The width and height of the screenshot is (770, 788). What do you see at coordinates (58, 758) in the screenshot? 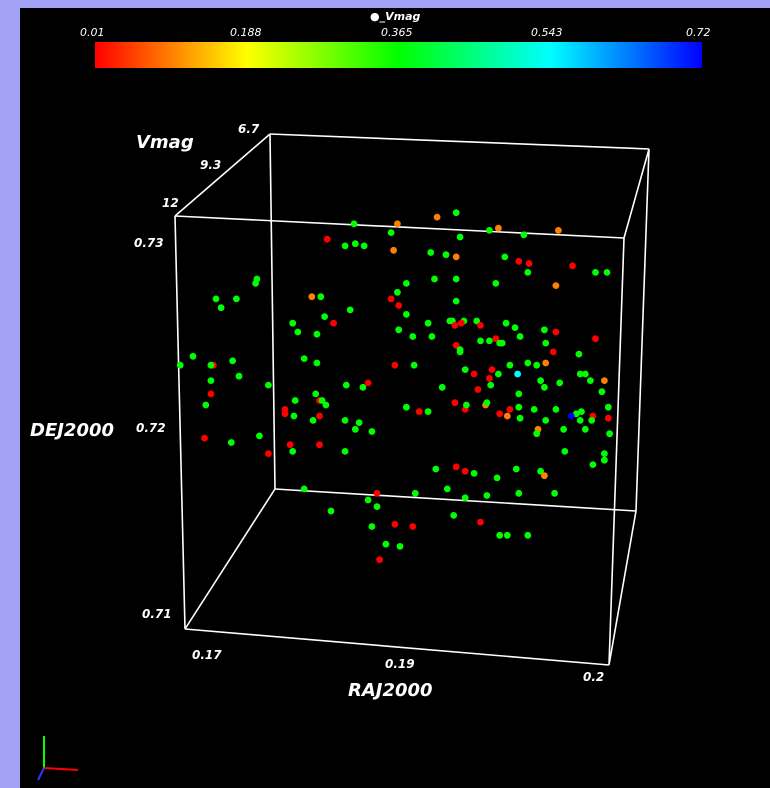
I see `orientation-triad` at bounding box center [58, 758].